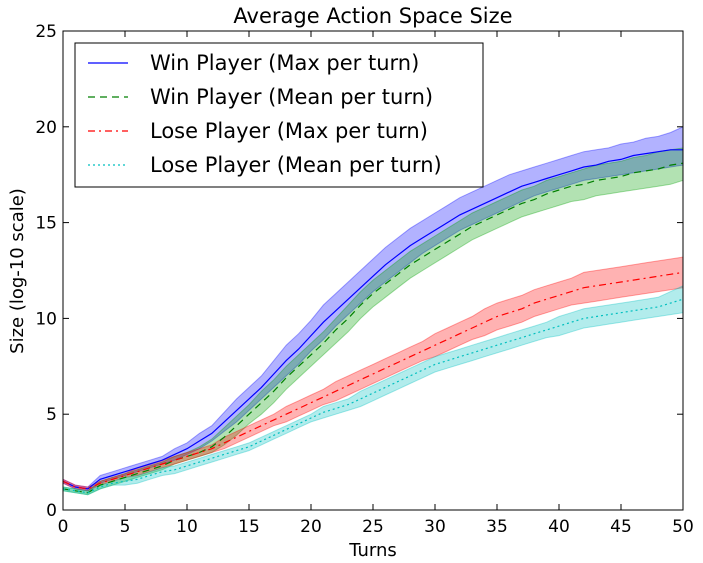  I want to click on chart-title: Average Action Space Size, so click(372, 16).